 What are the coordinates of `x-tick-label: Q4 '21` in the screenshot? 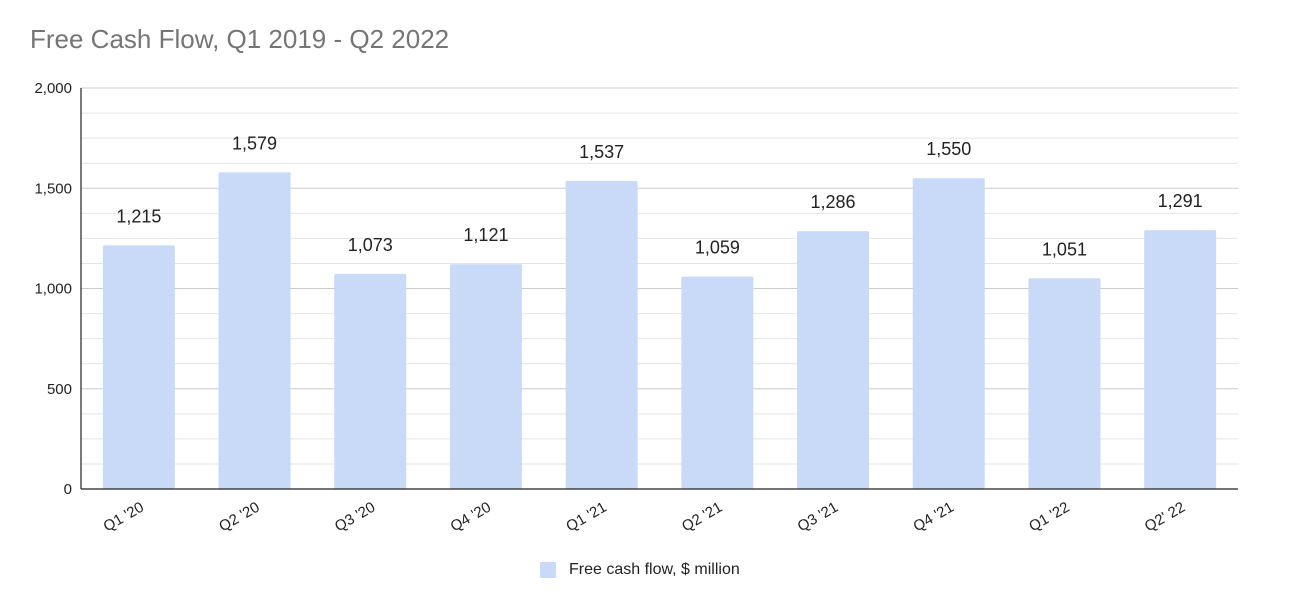 It's located at (933, 517).